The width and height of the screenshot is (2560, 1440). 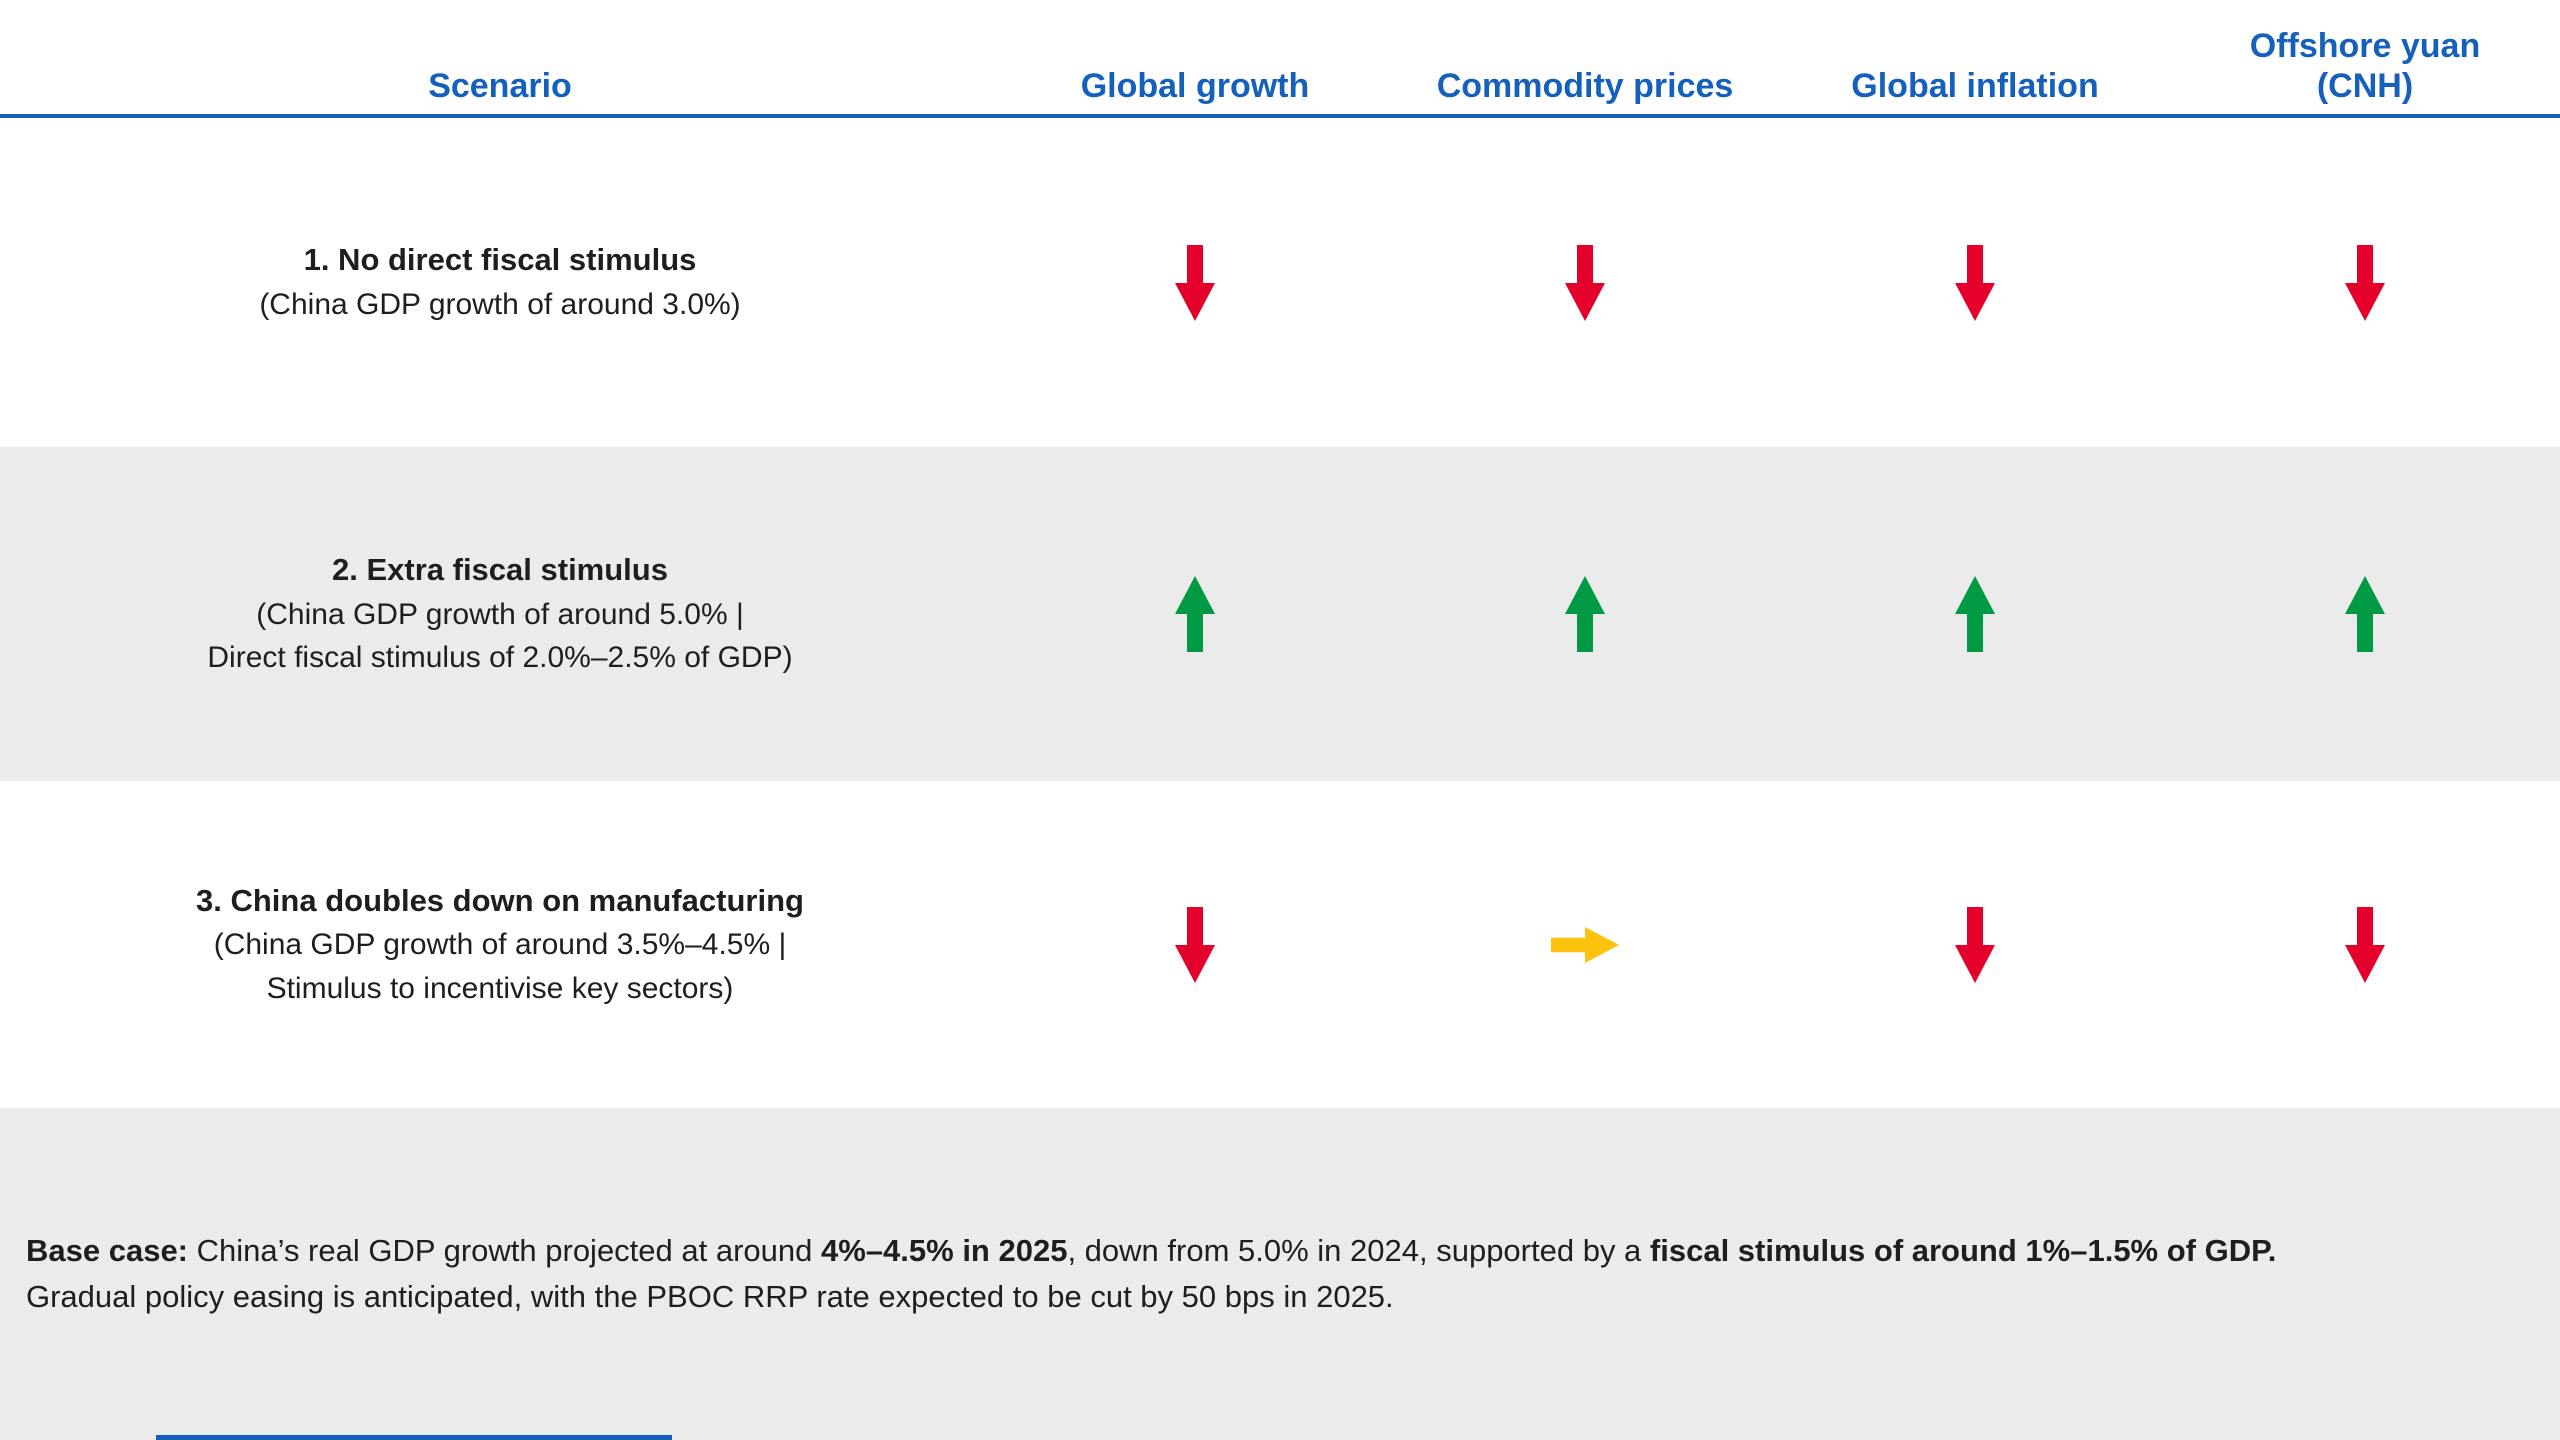 I want to click on header-divider, so click(x=1280, y=116).